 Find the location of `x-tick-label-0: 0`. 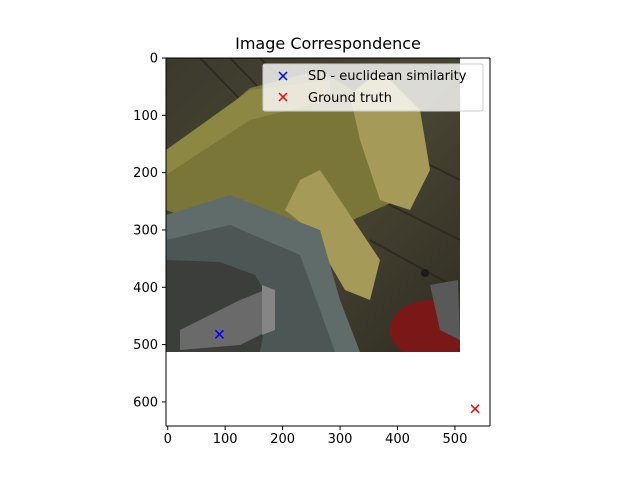

x-tick-label-0: 0 is located at coordinates (168, 439).